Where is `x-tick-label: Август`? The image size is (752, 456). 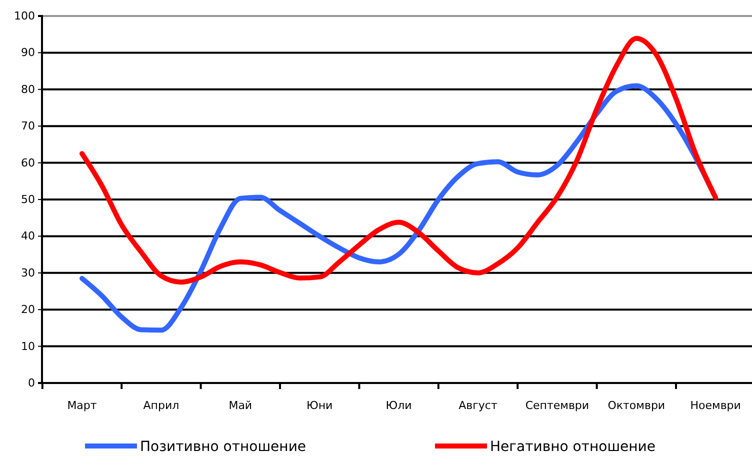
x-tick-label: Август is located at coordinates (478, 405).